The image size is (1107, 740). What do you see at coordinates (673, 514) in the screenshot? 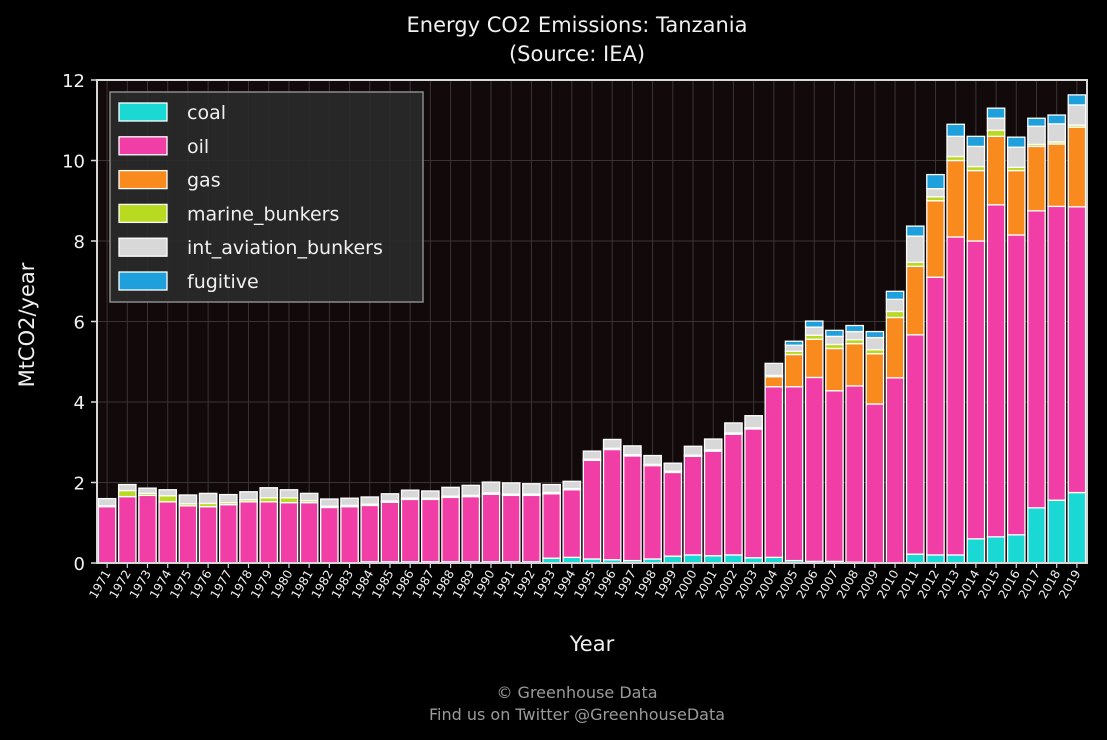
I see `bar-oil-1999` at bounding box center [673, 514].